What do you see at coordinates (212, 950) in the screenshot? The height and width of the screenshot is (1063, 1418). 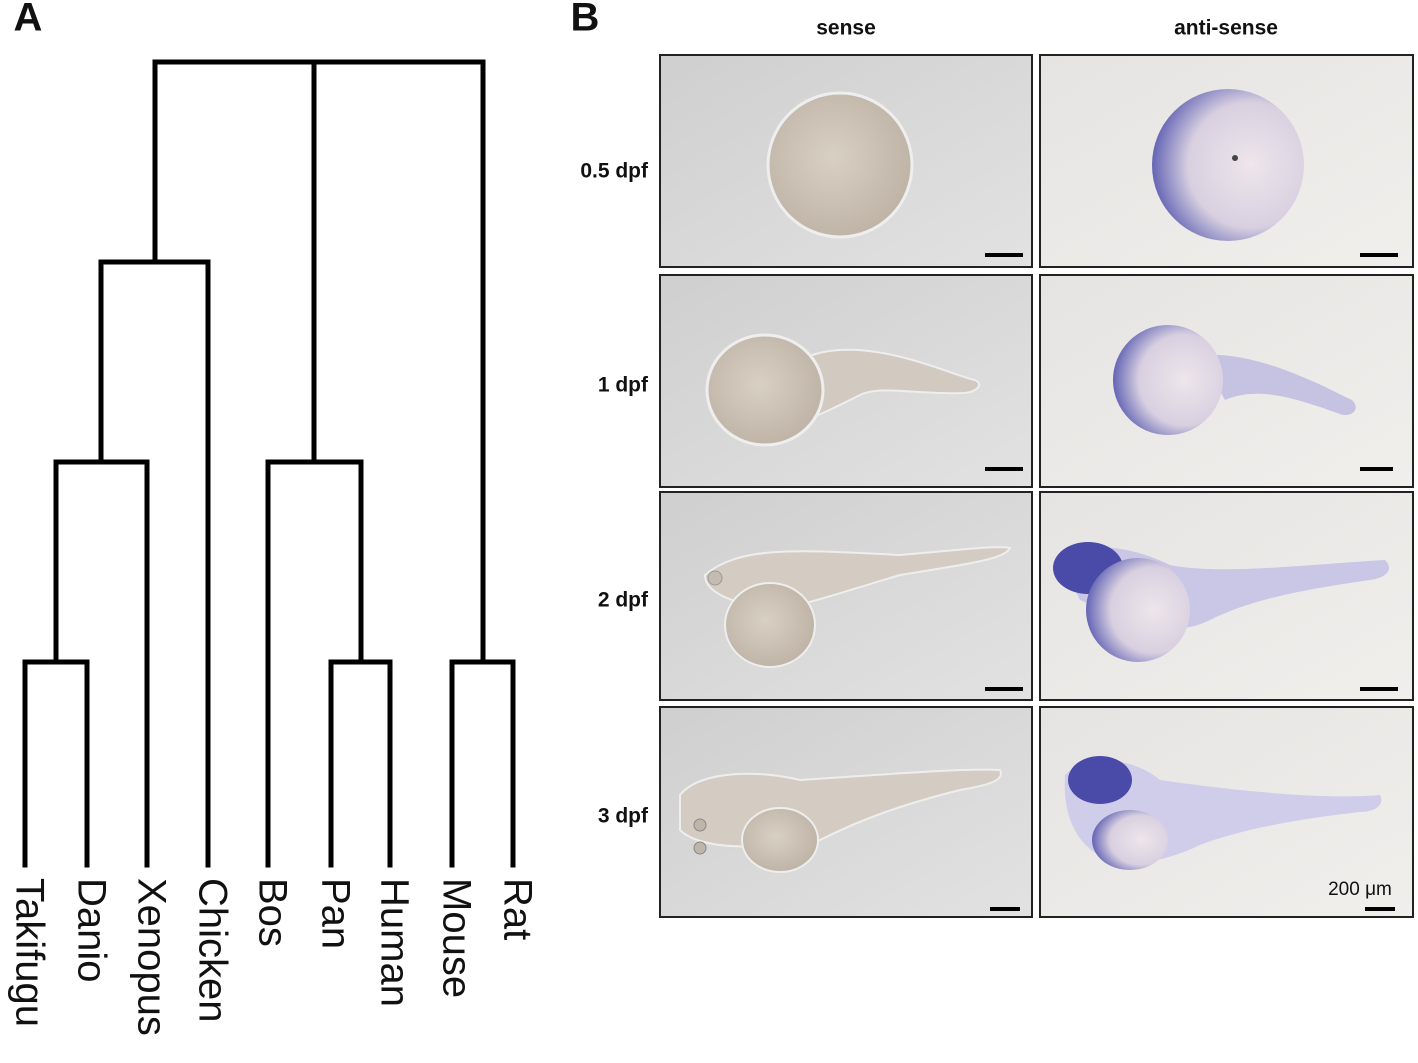 I see `leaf-label: Chicken` at bounding box center [212, 950].